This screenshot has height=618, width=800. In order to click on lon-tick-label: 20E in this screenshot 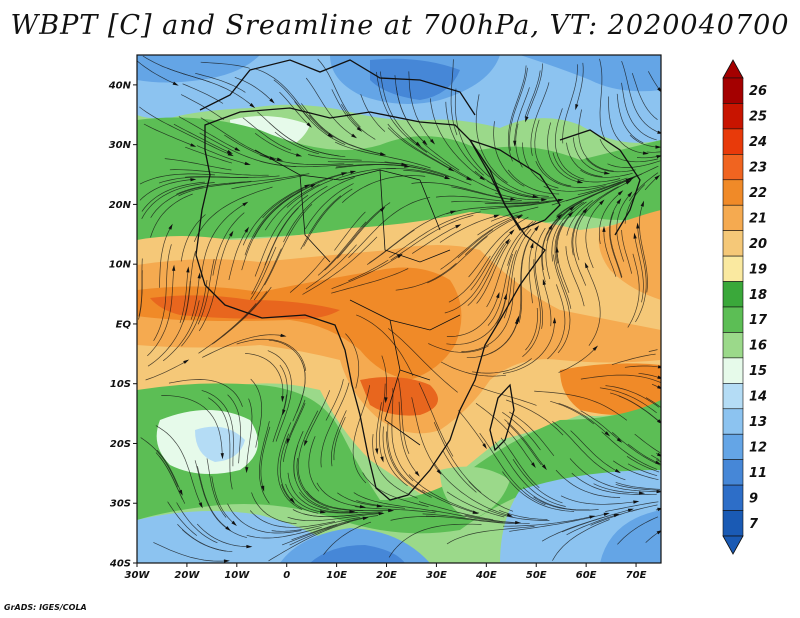, I will do `click(386, 575)`.